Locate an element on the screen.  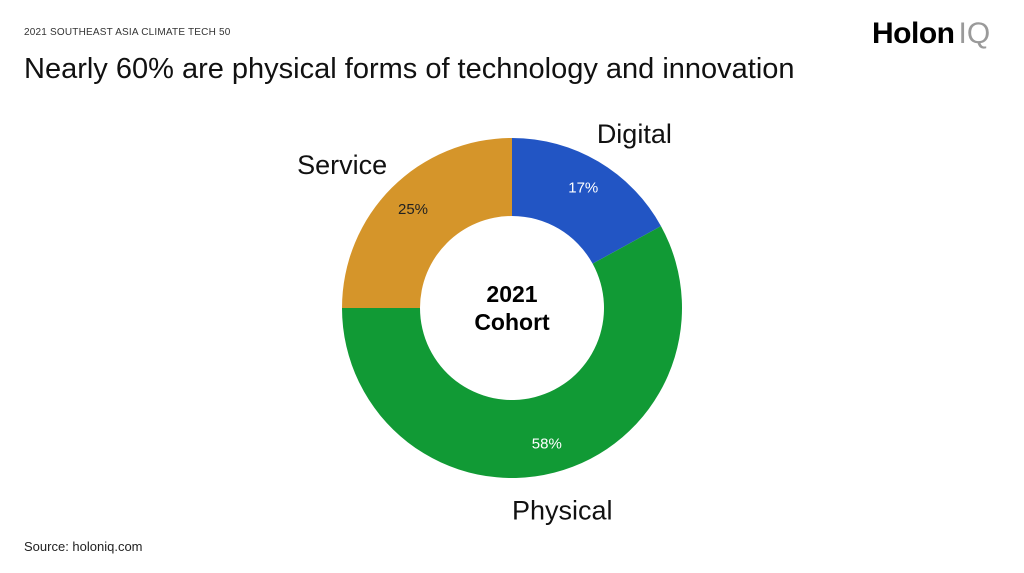
center-label-line-1: 2021 is located at coordinates (511, 294).